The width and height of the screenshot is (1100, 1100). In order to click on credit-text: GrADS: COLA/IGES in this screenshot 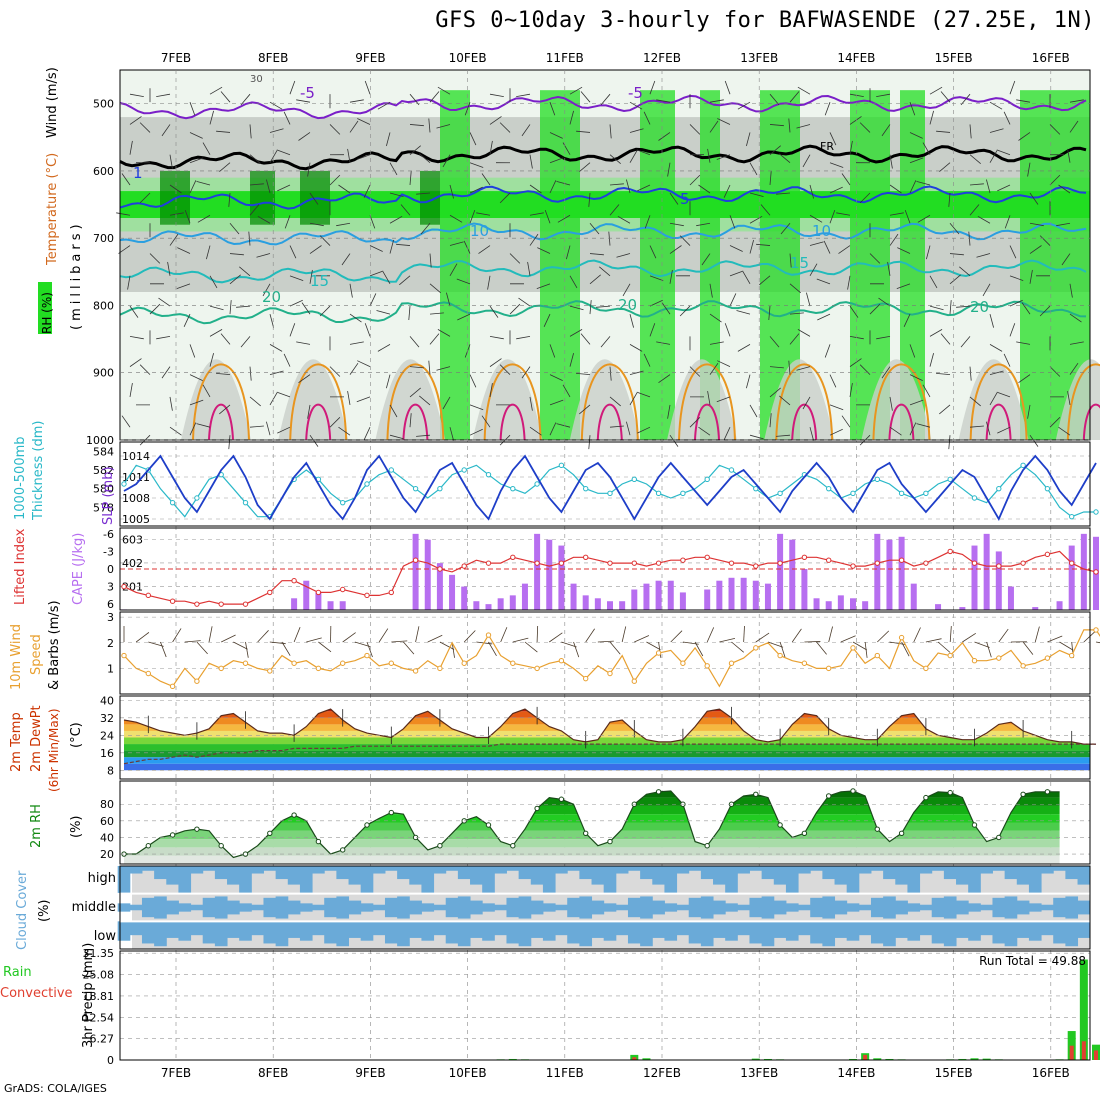, I will do `click(55, 1088)`.